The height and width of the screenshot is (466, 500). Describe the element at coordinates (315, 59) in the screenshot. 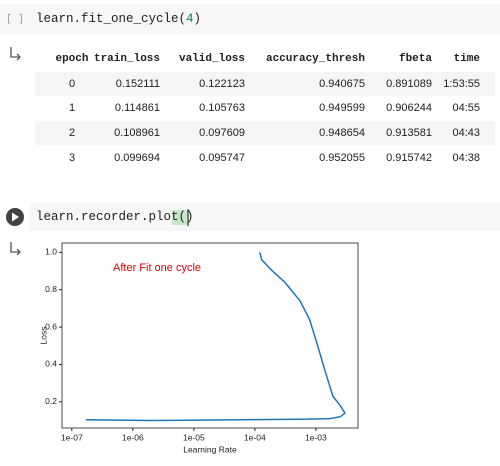

I see `table-header: accuracy_thresh` at that location.